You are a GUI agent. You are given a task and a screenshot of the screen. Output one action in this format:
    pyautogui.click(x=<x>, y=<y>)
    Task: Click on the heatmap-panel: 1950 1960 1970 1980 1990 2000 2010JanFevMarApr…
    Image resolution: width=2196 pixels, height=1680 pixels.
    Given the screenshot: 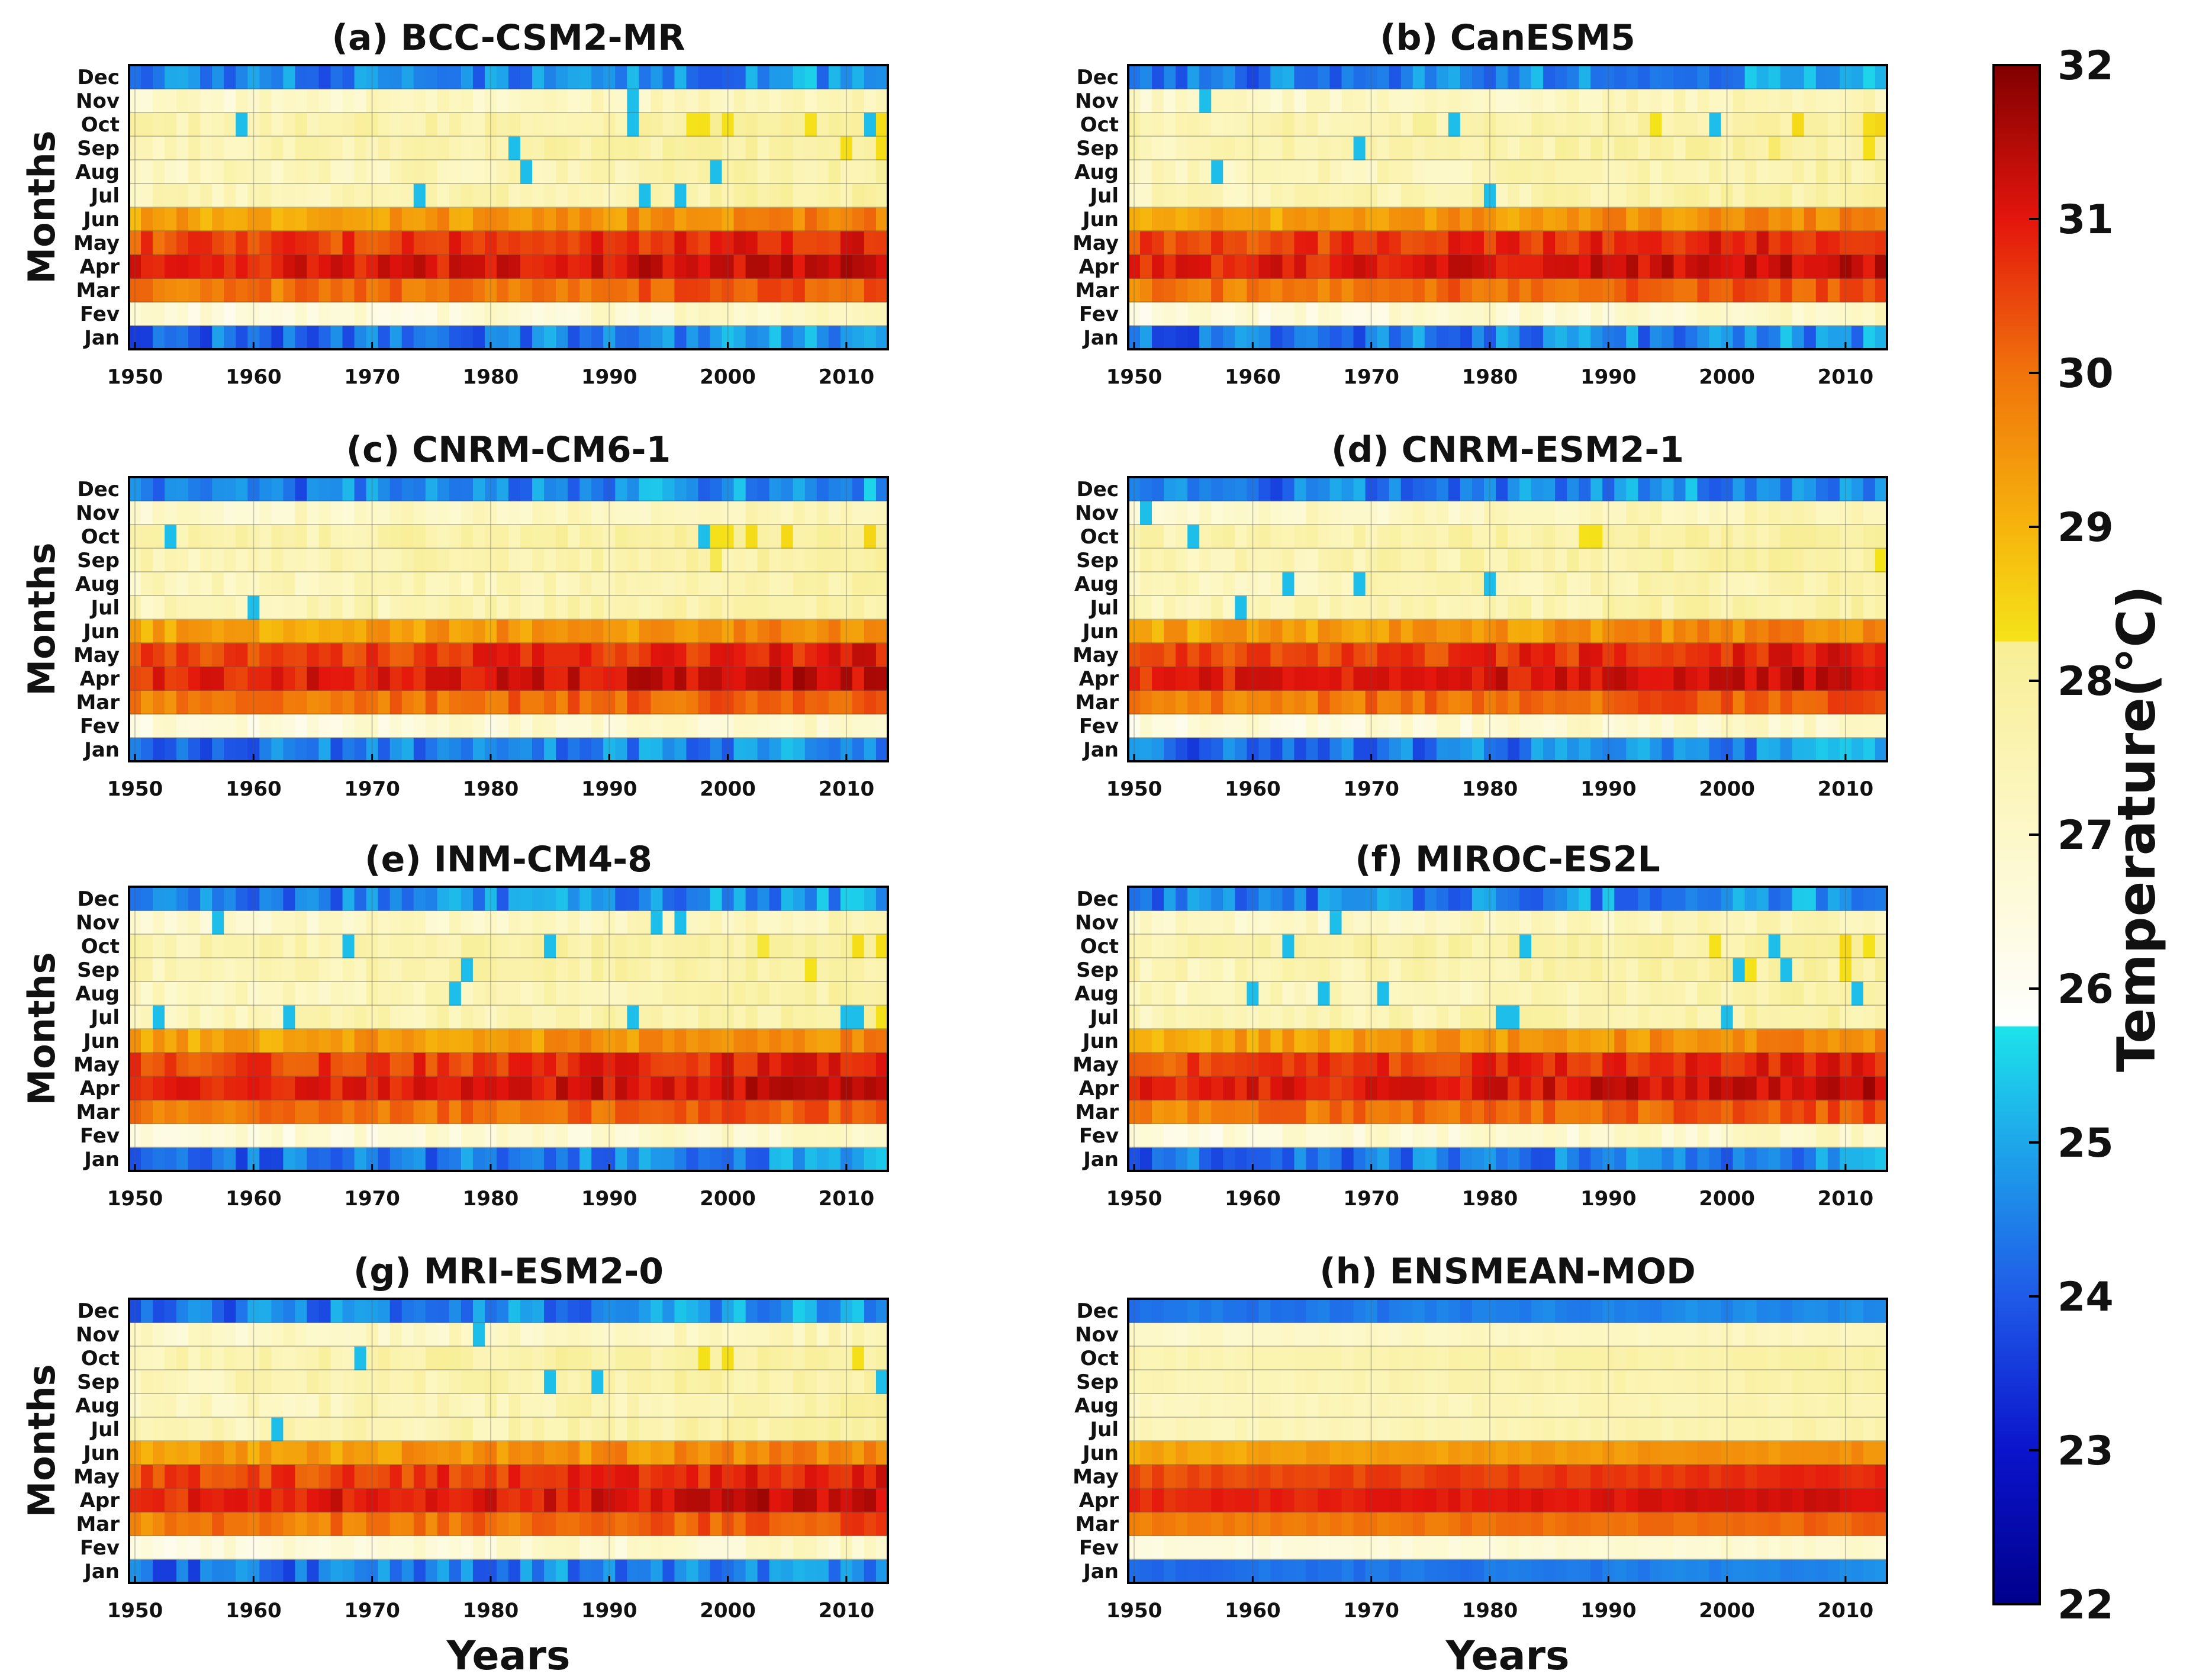 What is the action you would take?
    pyautogui.click(x=1480, y=203)
    